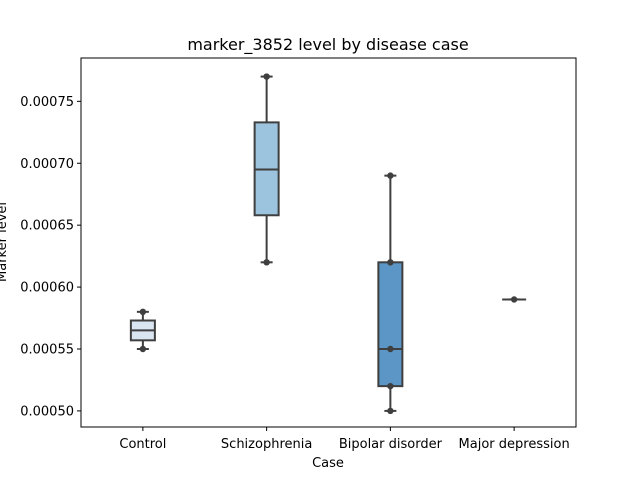 The image size is (640, 480). What do you see at coordinates (5, 242) in the screenshot?
I see `y-axis-label: Marker level` at bounding box center [5, 242].